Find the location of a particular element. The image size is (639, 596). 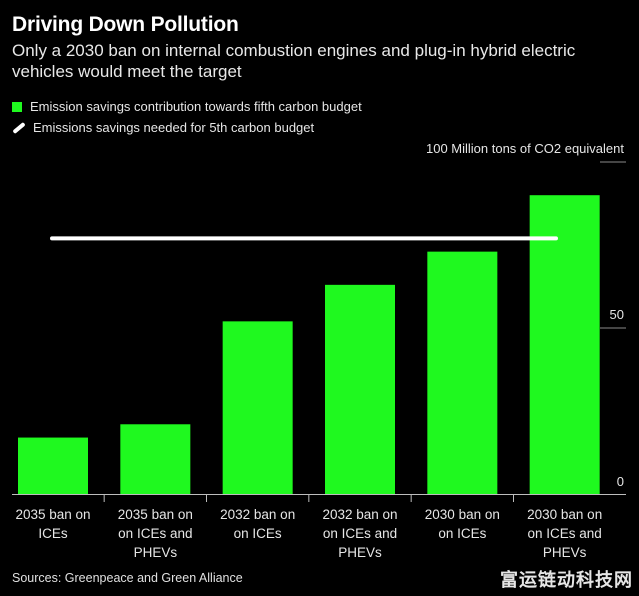

y-tick-label: 100 Million tons of CO2 equivalent is located at coordinates (525, 148).